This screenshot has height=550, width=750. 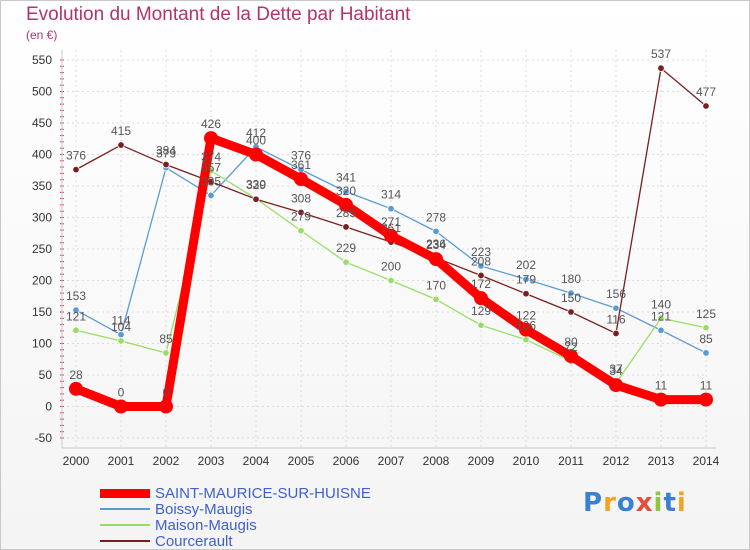 I want to click on data-label-boissy-maugis: 341, so click(x=346, y=178).